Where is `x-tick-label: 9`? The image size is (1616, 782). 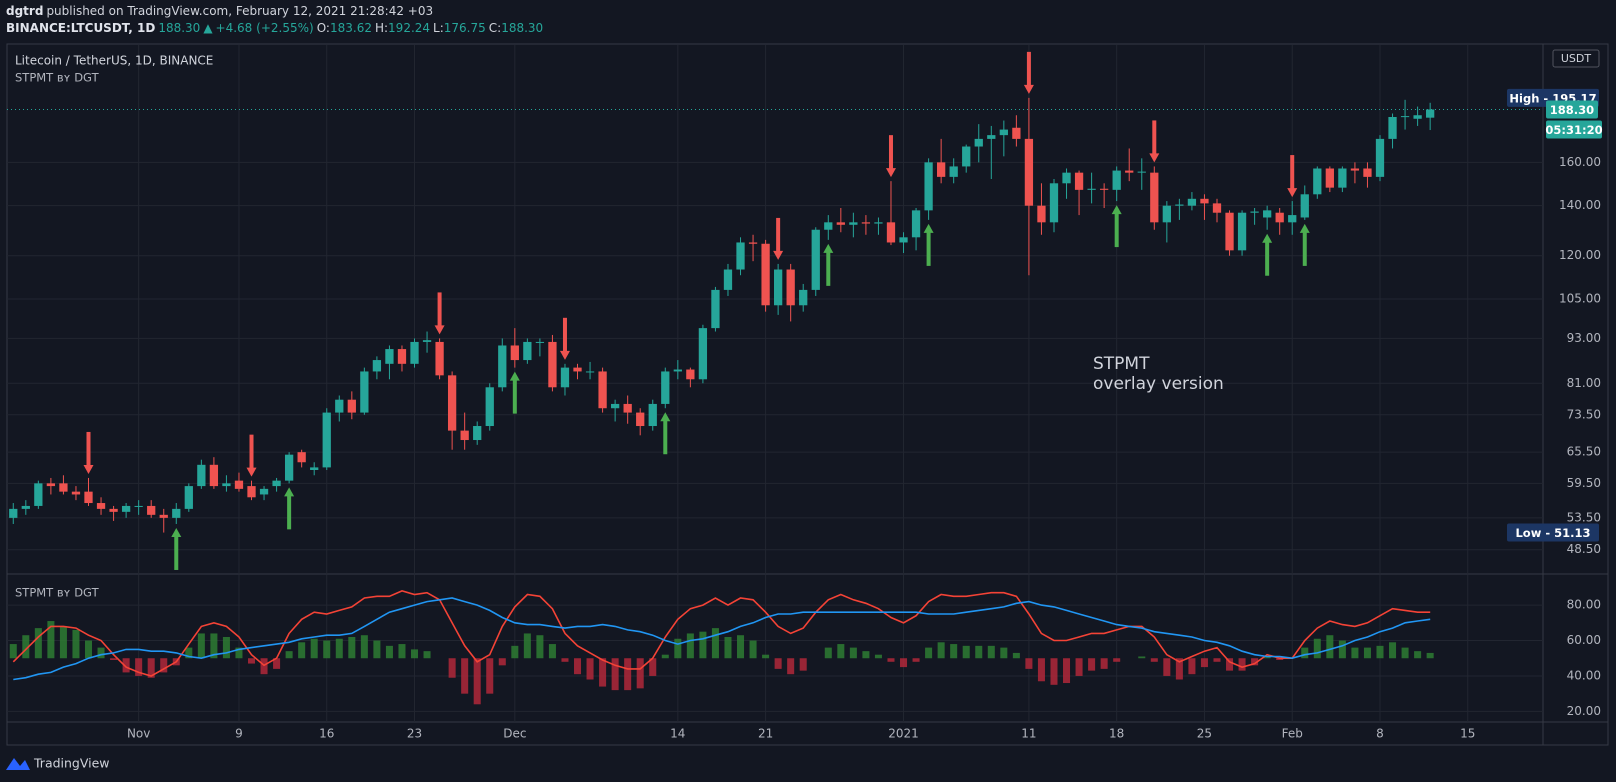
x-tick-label: 9 is located at coordinates (239, 734).